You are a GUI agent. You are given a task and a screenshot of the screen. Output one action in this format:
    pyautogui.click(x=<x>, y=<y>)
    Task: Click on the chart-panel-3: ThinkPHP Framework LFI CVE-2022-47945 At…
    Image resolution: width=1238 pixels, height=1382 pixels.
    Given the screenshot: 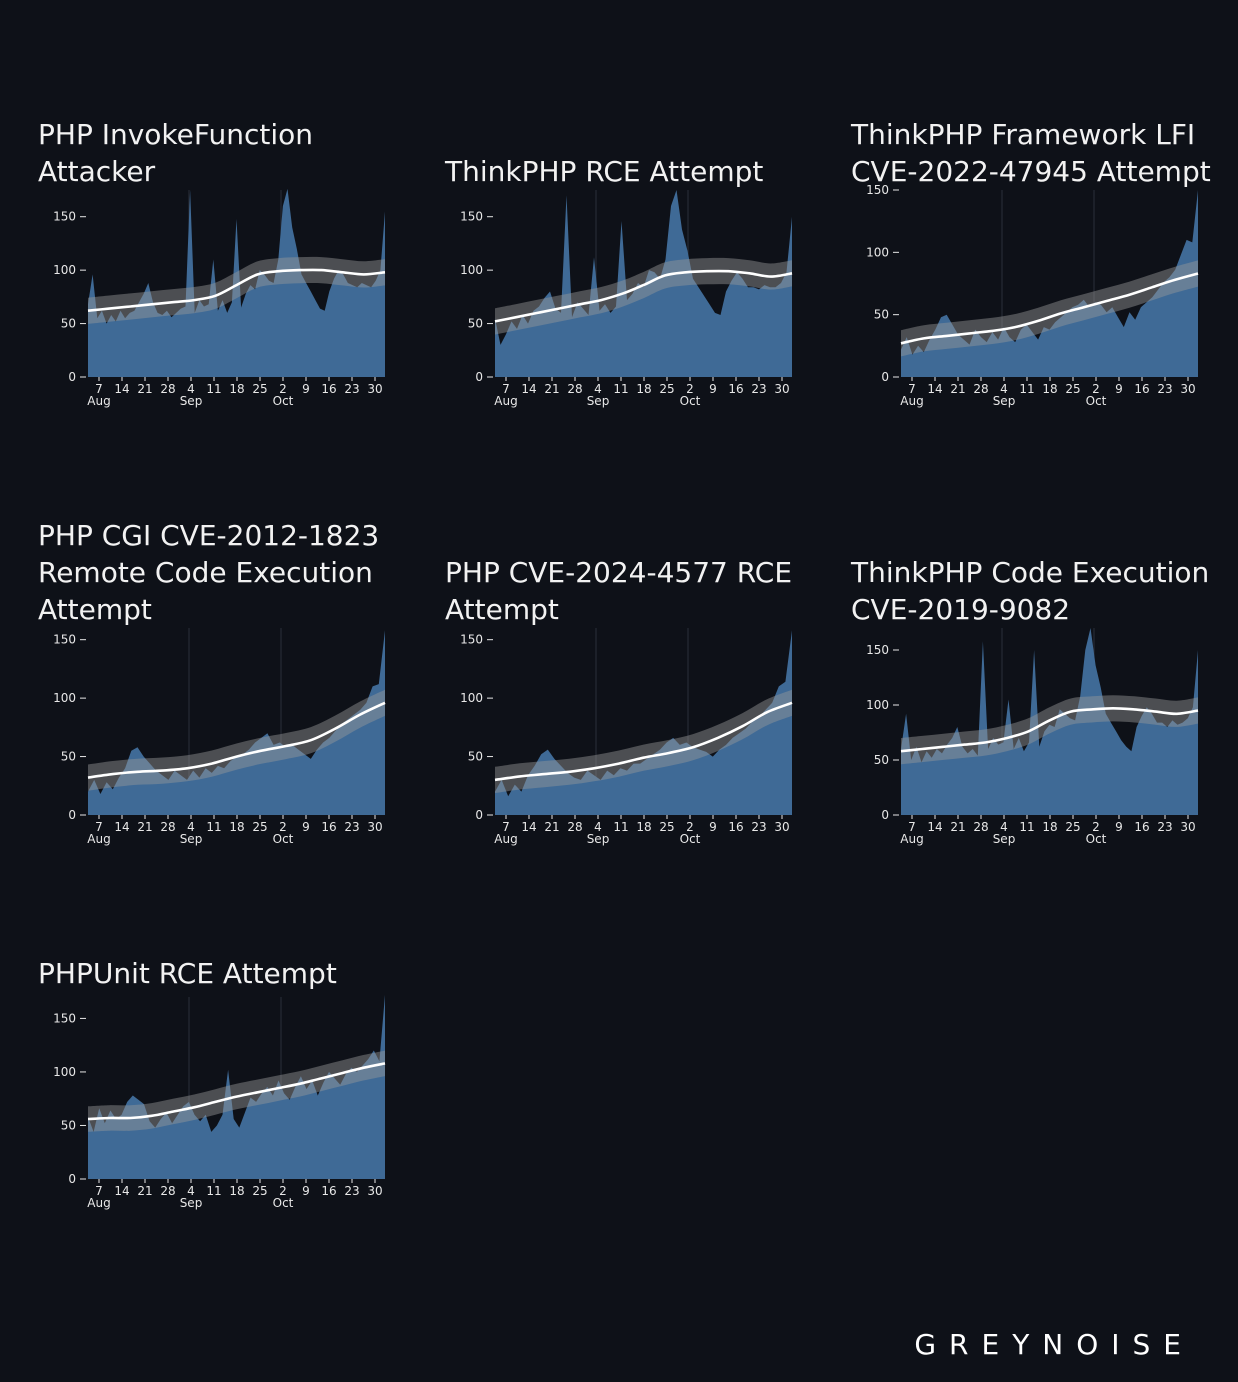 What is the action you would take?
    pyautogui.click(x=1044, y=240)
    